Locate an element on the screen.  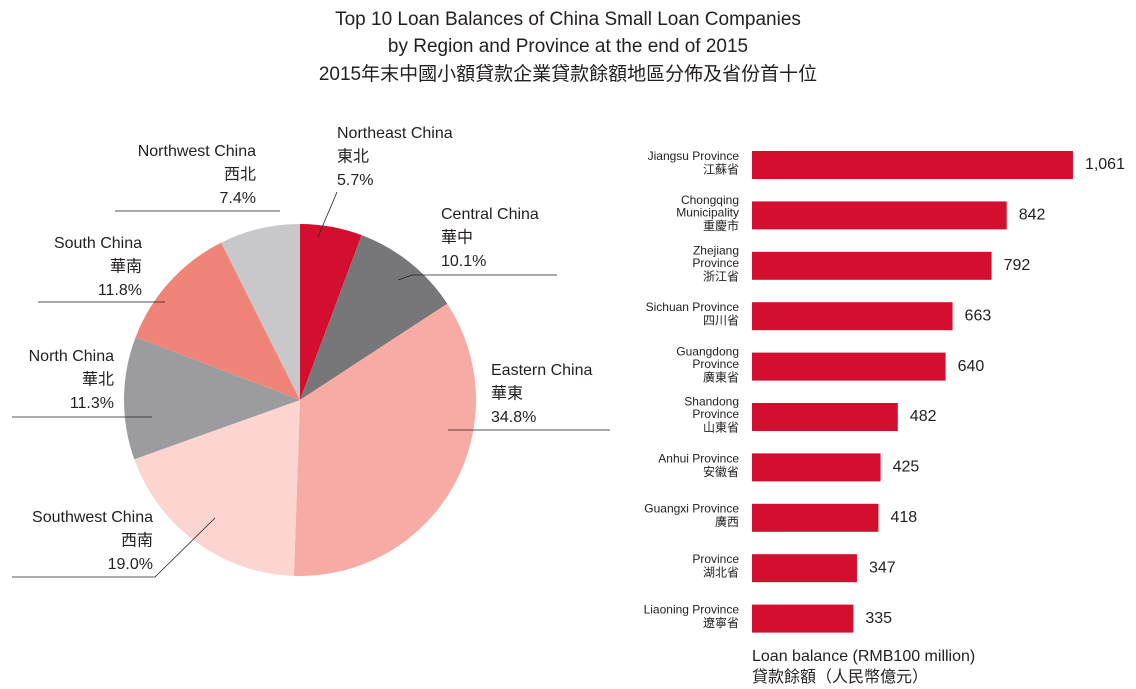
bar-category-label: Chongqing is located at coordinates (710, 200).